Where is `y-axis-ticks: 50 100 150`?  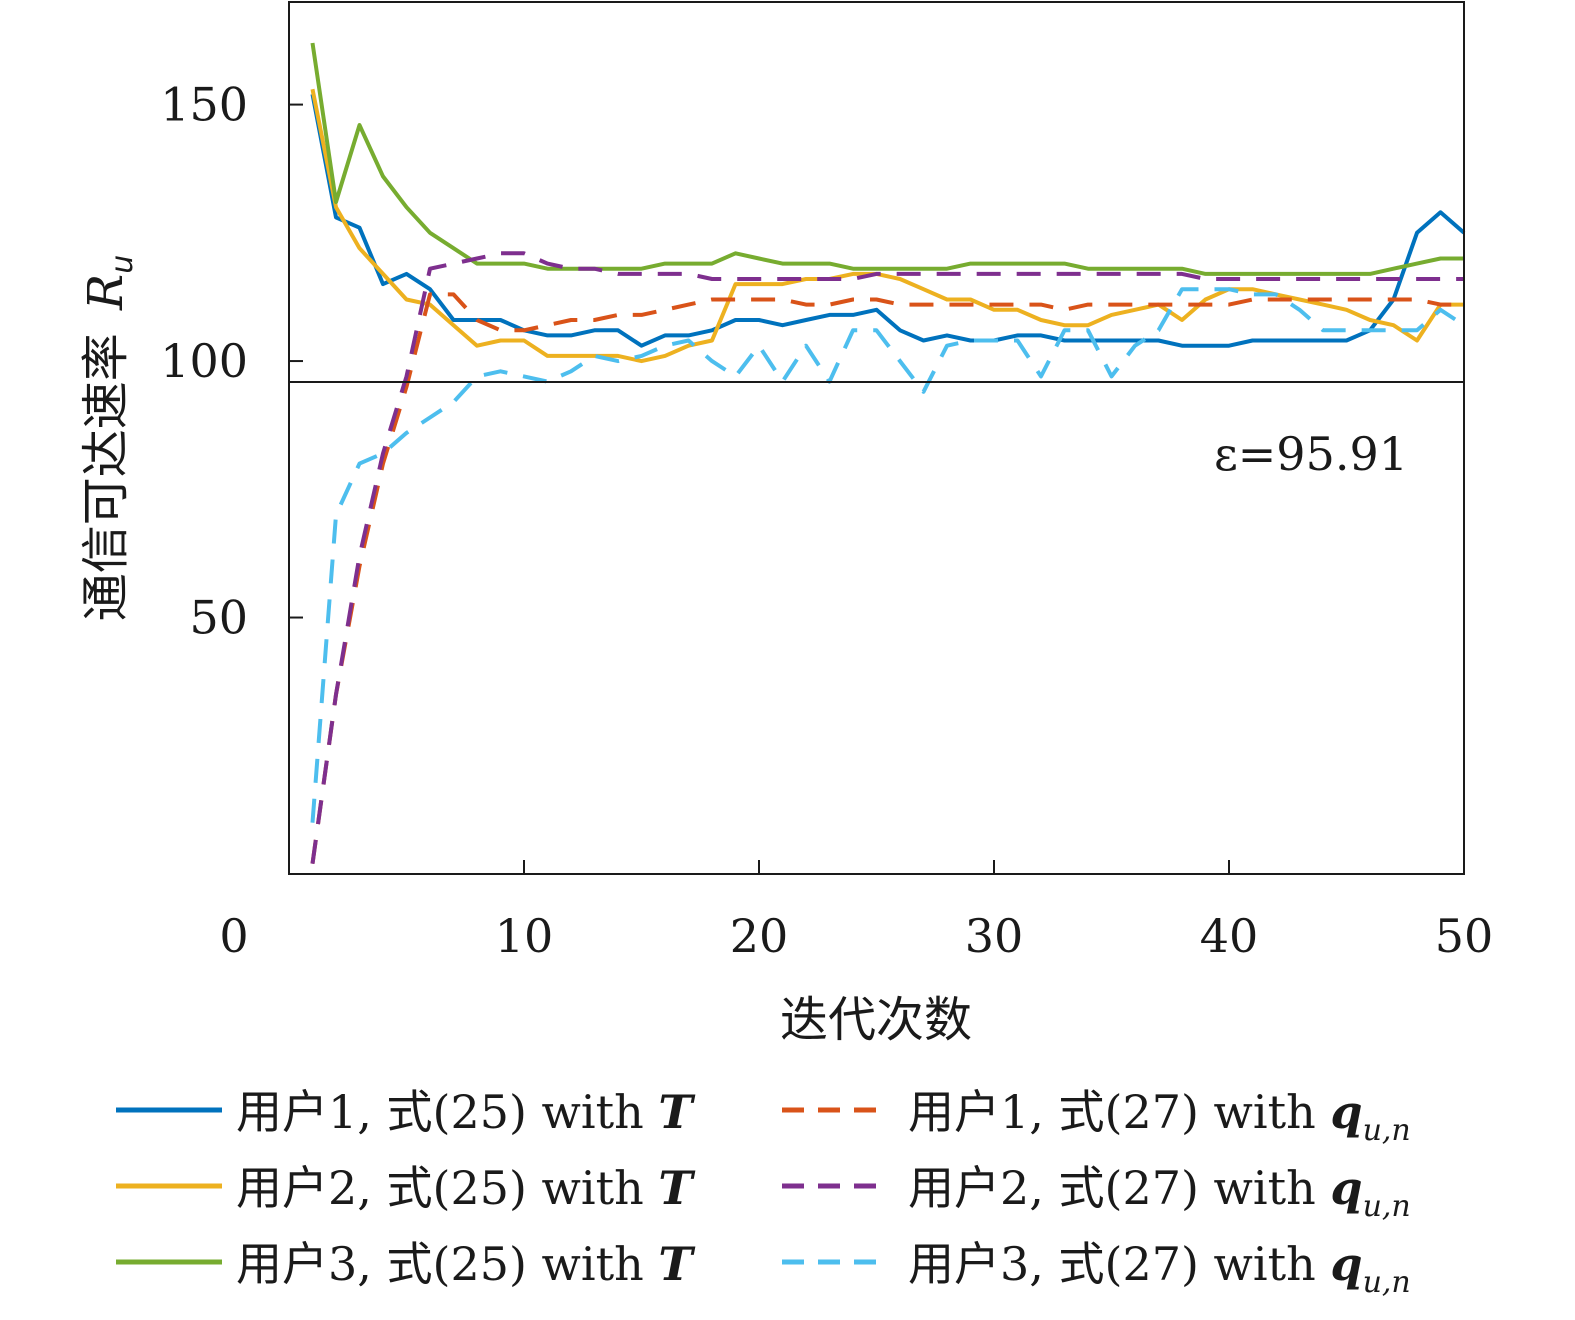 y-axis-ticks: 50 100 150 is located at coordinates (231, 361).